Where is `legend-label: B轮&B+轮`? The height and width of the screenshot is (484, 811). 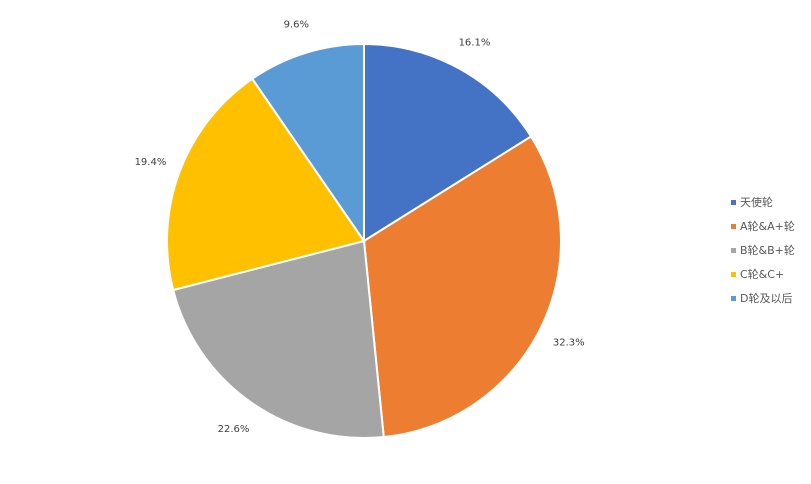 legend-label: B轮&B+轮 is located at coordinates (767, 250).